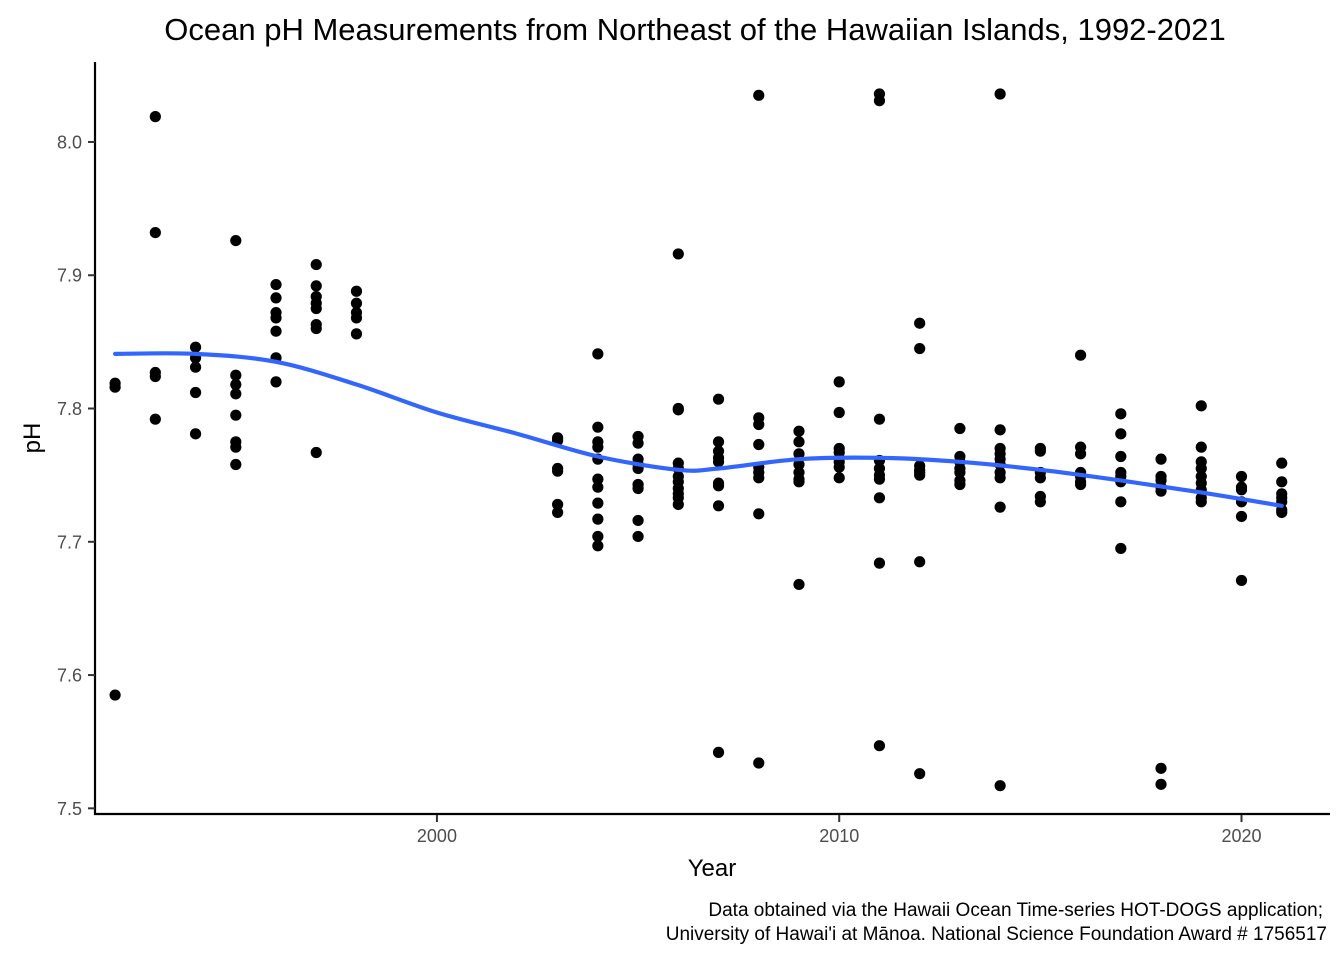 The height and width of the screenshot is (960, 1344). What do you see at coordinates (712, 868) in the screenshot?
I see `x-axis-title: Year` at bounding box center [712, 868].